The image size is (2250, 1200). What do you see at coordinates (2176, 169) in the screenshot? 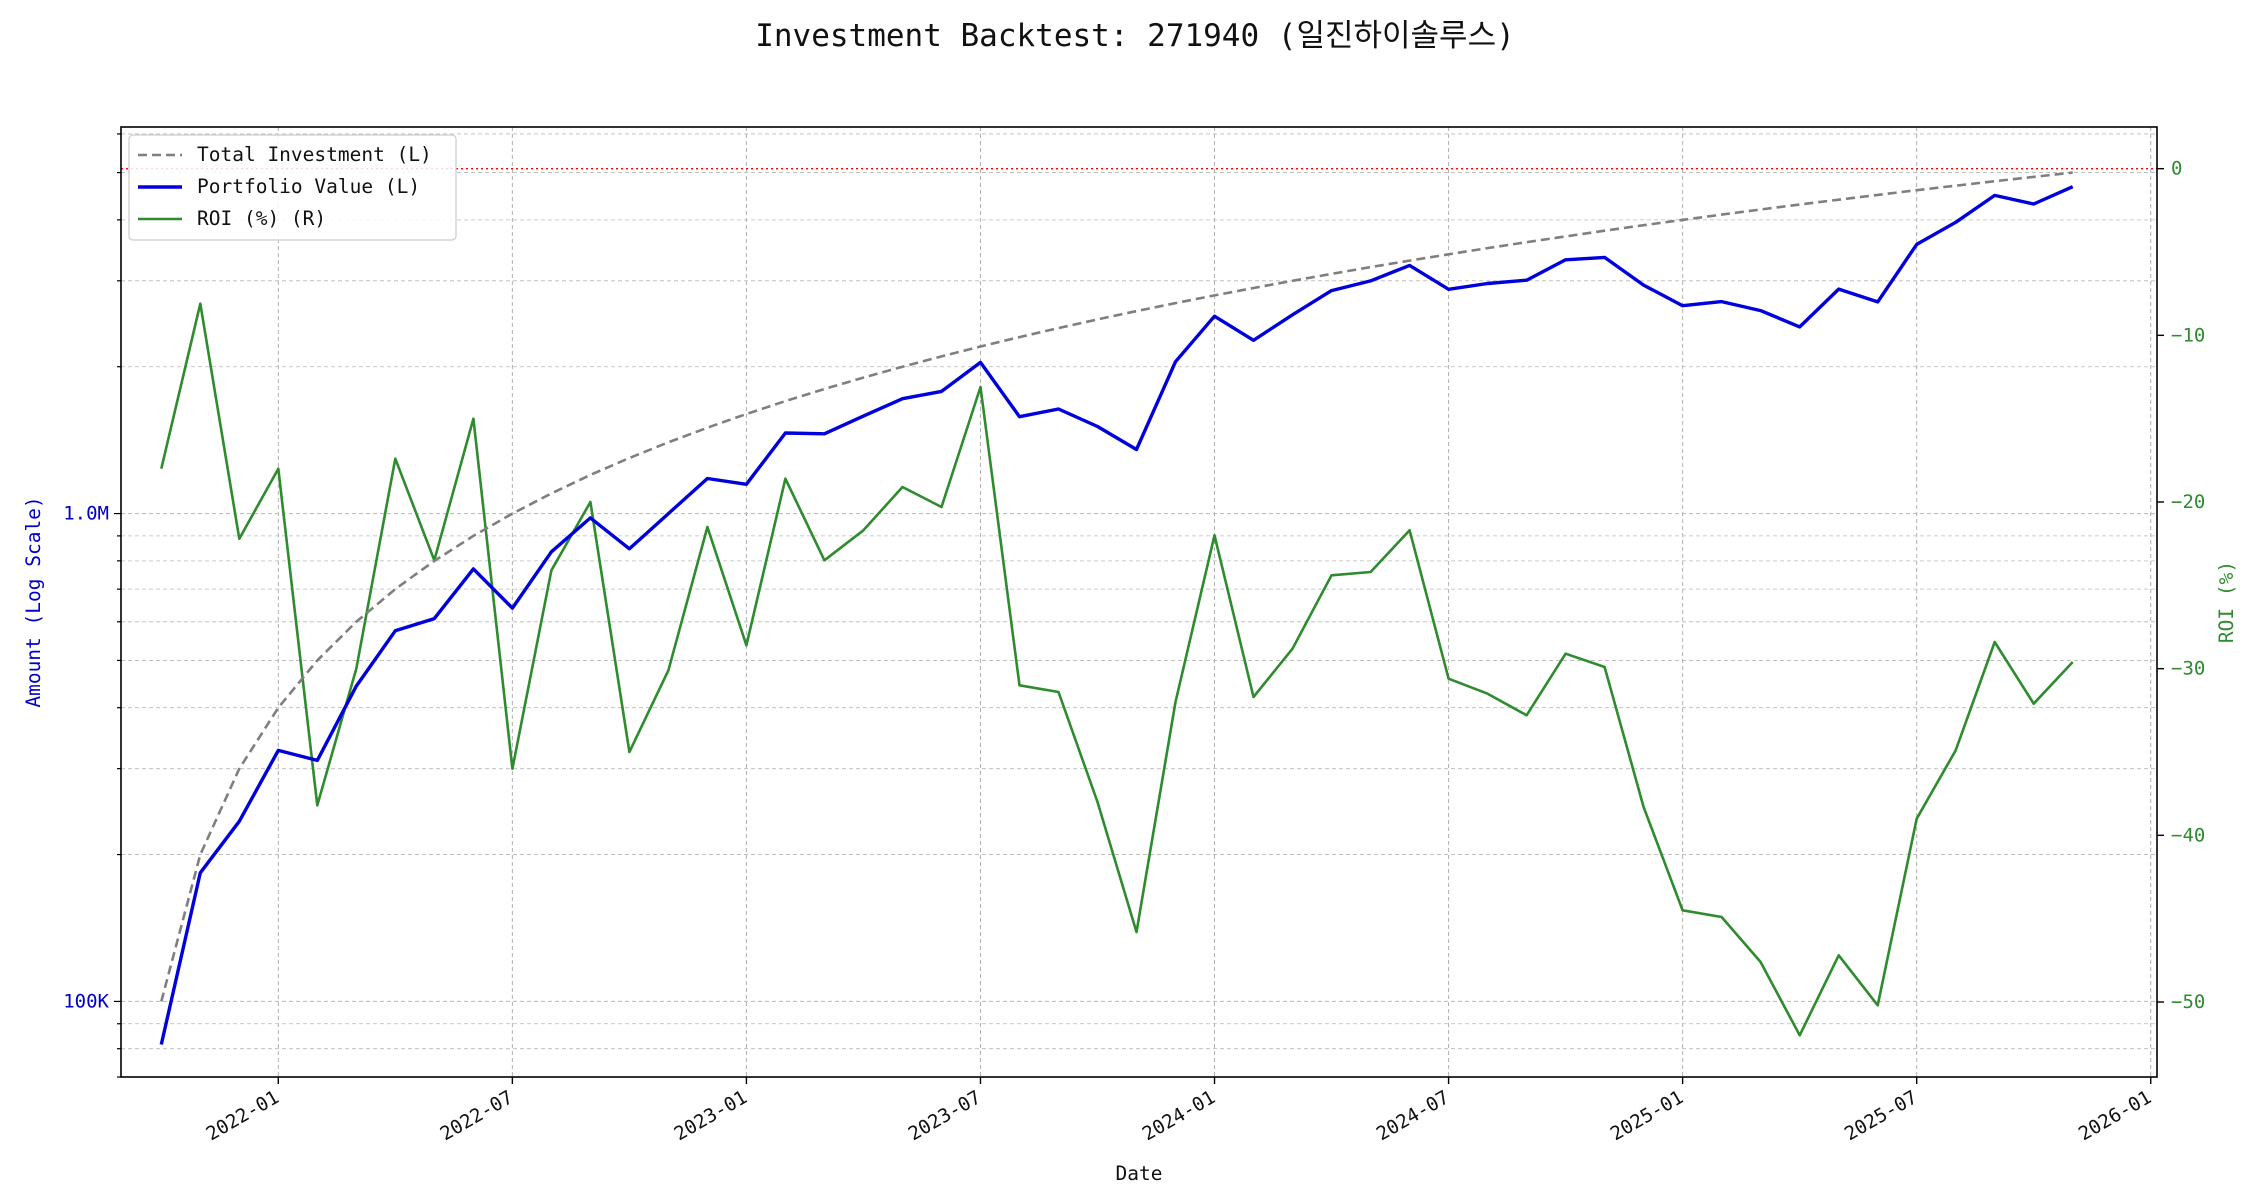
I see `y-right-tick-label: 0` at bounding box center [2176, 169].